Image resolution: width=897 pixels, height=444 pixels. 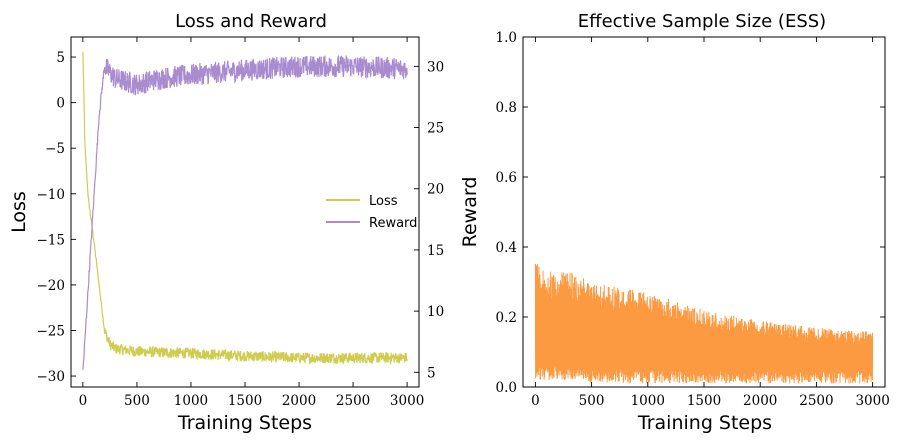 What do you see at coordinates (872, 401) in the screenshot?
I see `right-x-tick-label: 3000` at bounding box center [872, 401].